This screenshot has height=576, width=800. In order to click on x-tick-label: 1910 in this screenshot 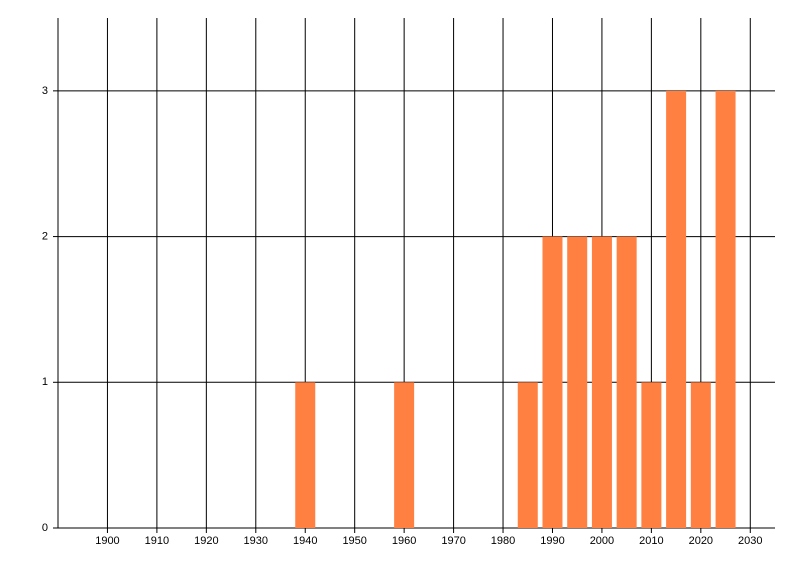, I will do `click(157, 541)`.